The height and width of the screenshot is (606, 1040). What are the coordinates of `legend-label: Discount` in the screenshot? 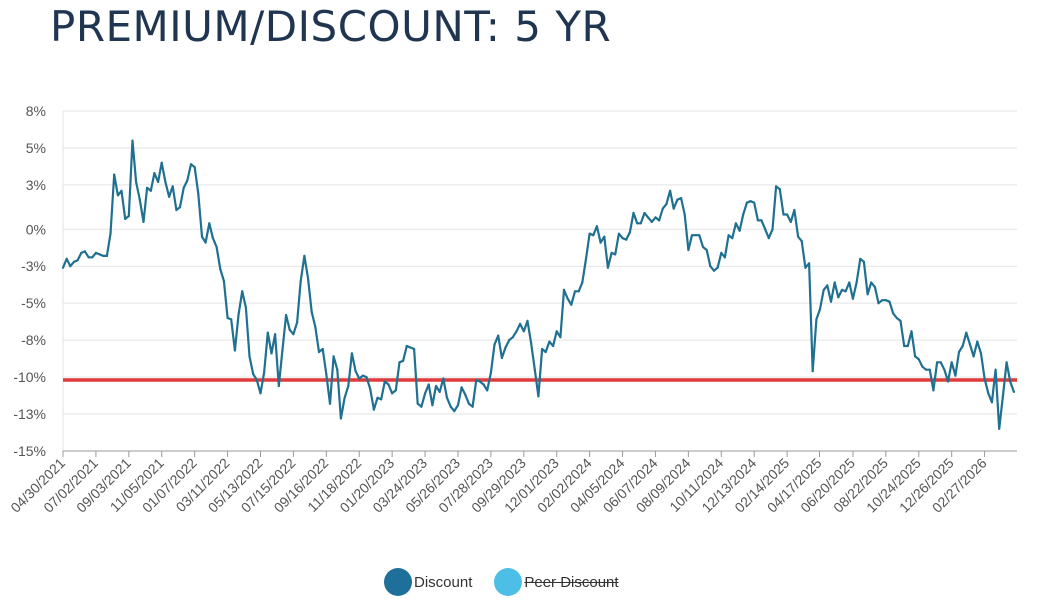 It's located at (443, 582).